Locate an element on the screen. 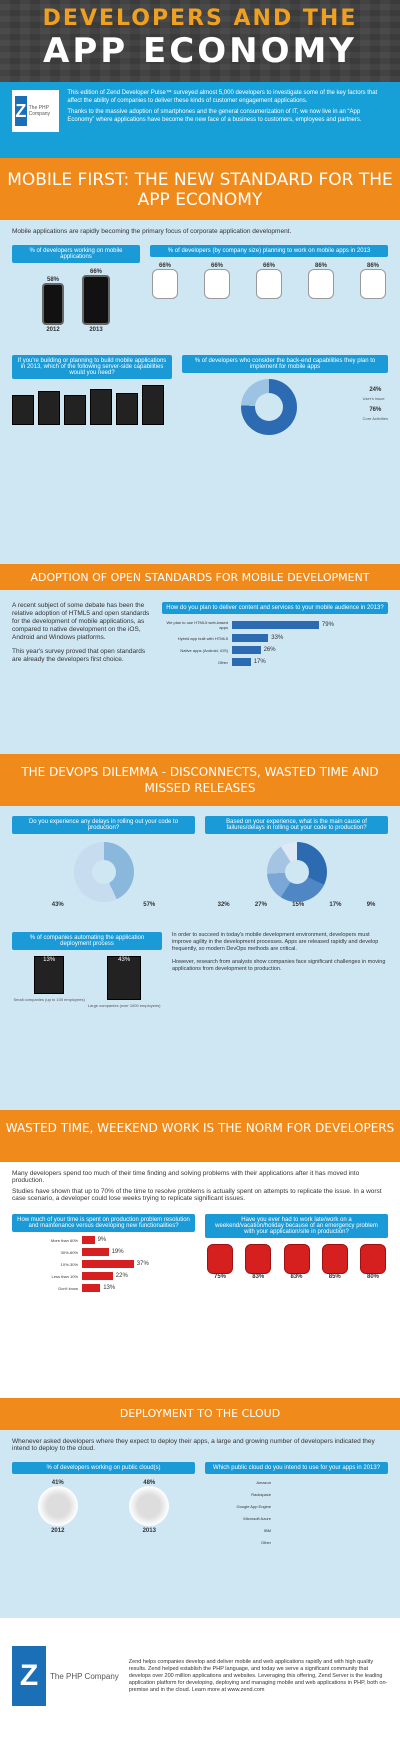 The width and height of the screenshot is (400, 1760). bar-row: 30%-60% 19% is located at coordinates (103, 1252).